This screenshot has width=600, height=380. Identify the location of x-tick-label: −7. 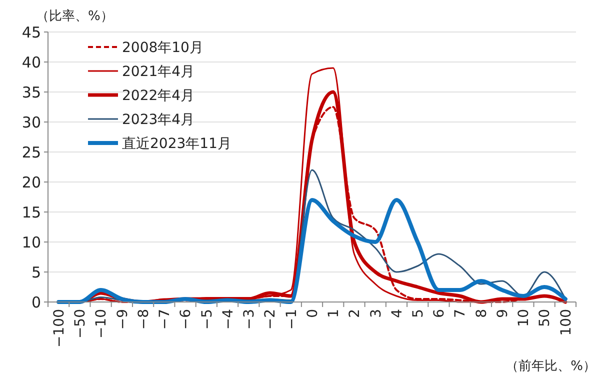
(165, 319).